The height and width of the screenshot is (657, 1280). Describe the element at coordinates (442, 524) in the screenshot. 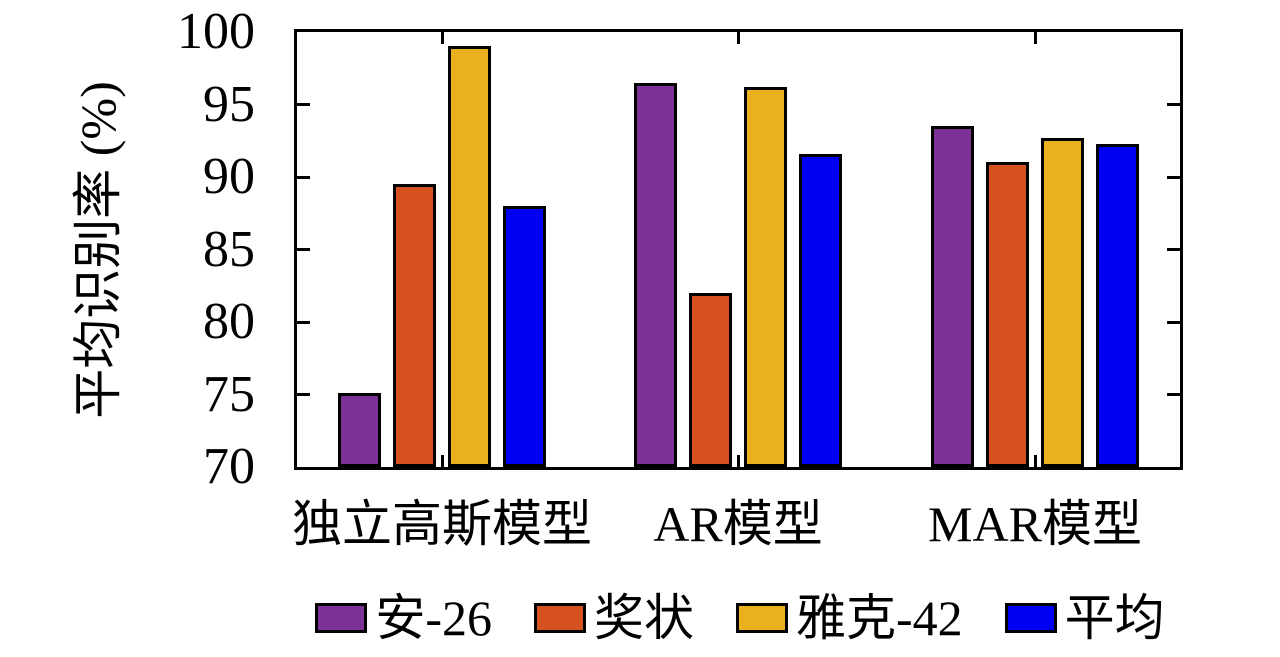

I see `x-category-label: 独立高斯模型` at that location.